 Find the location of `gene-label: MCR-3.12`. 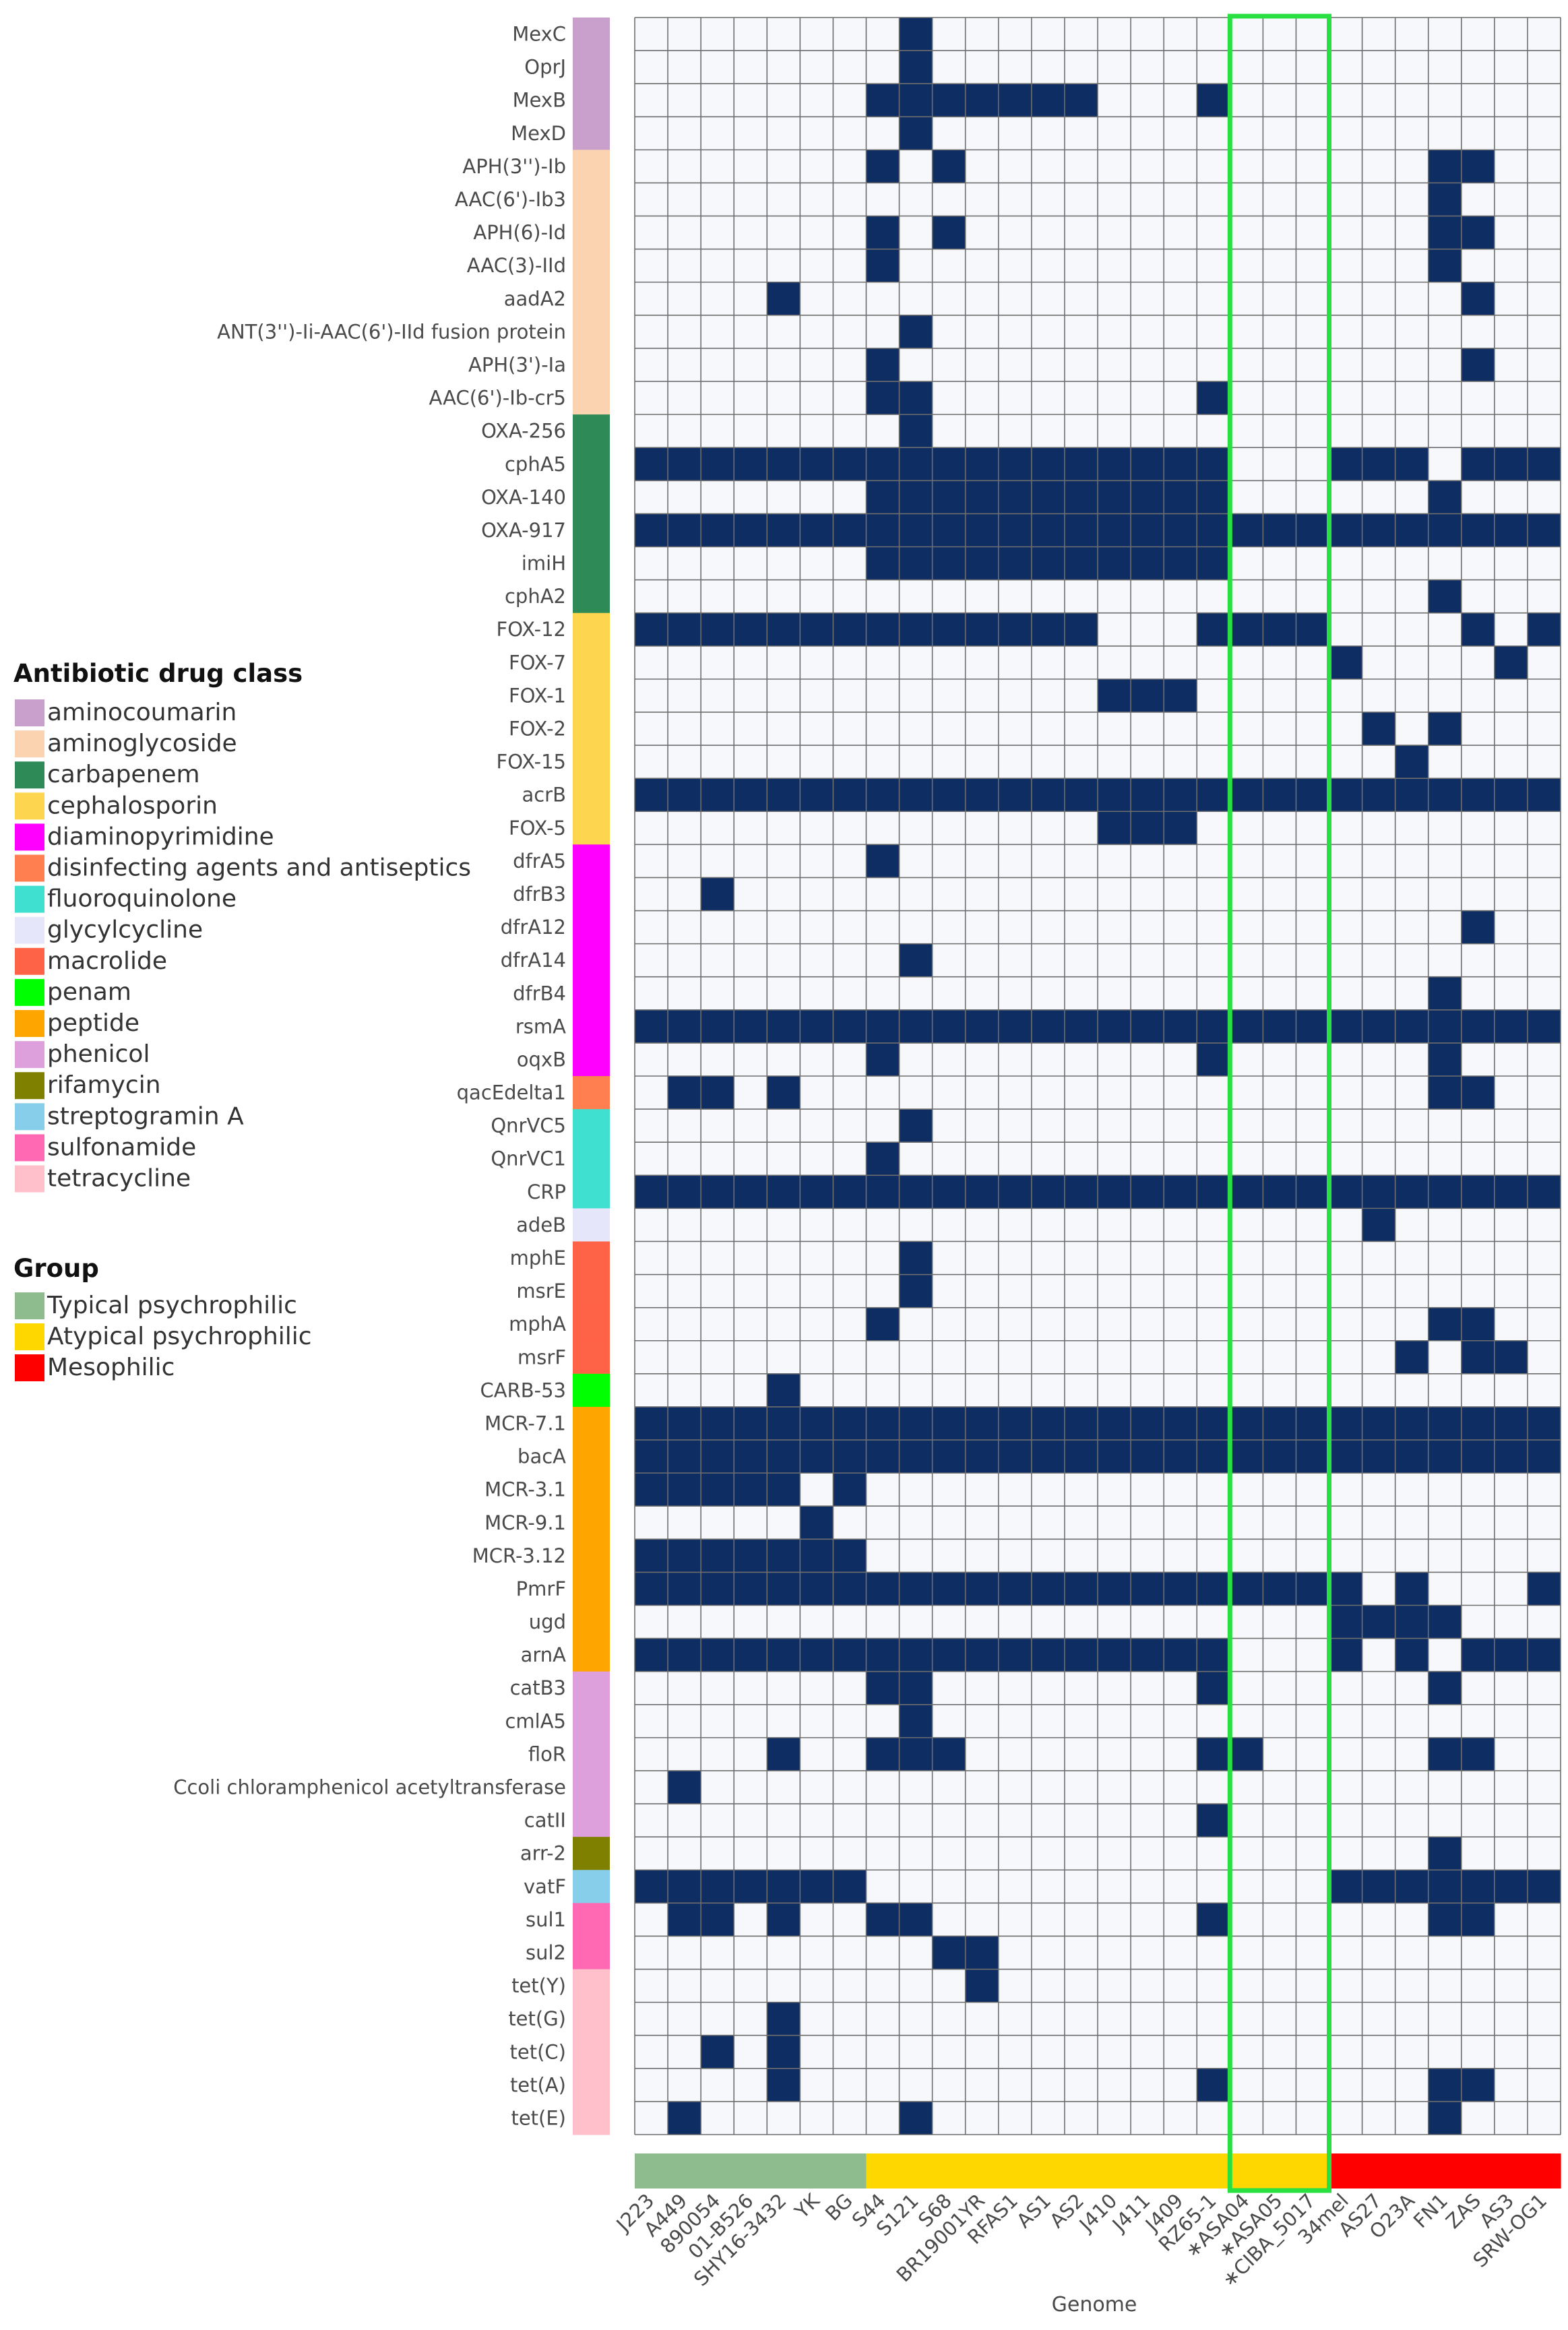

gene-label: MCR-3.12 is located at coordinates (519, 1555).